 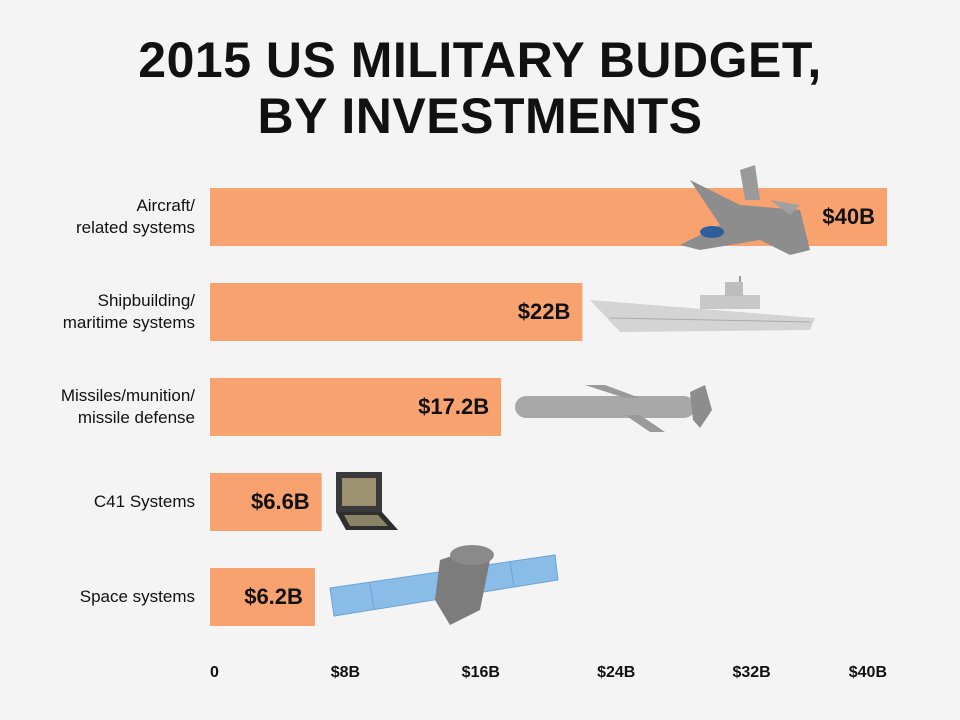 What do you see at coordinates (345, 672) in the screenshot?
I see `x-tick-label: $8B` at bounding box center [345, 672].